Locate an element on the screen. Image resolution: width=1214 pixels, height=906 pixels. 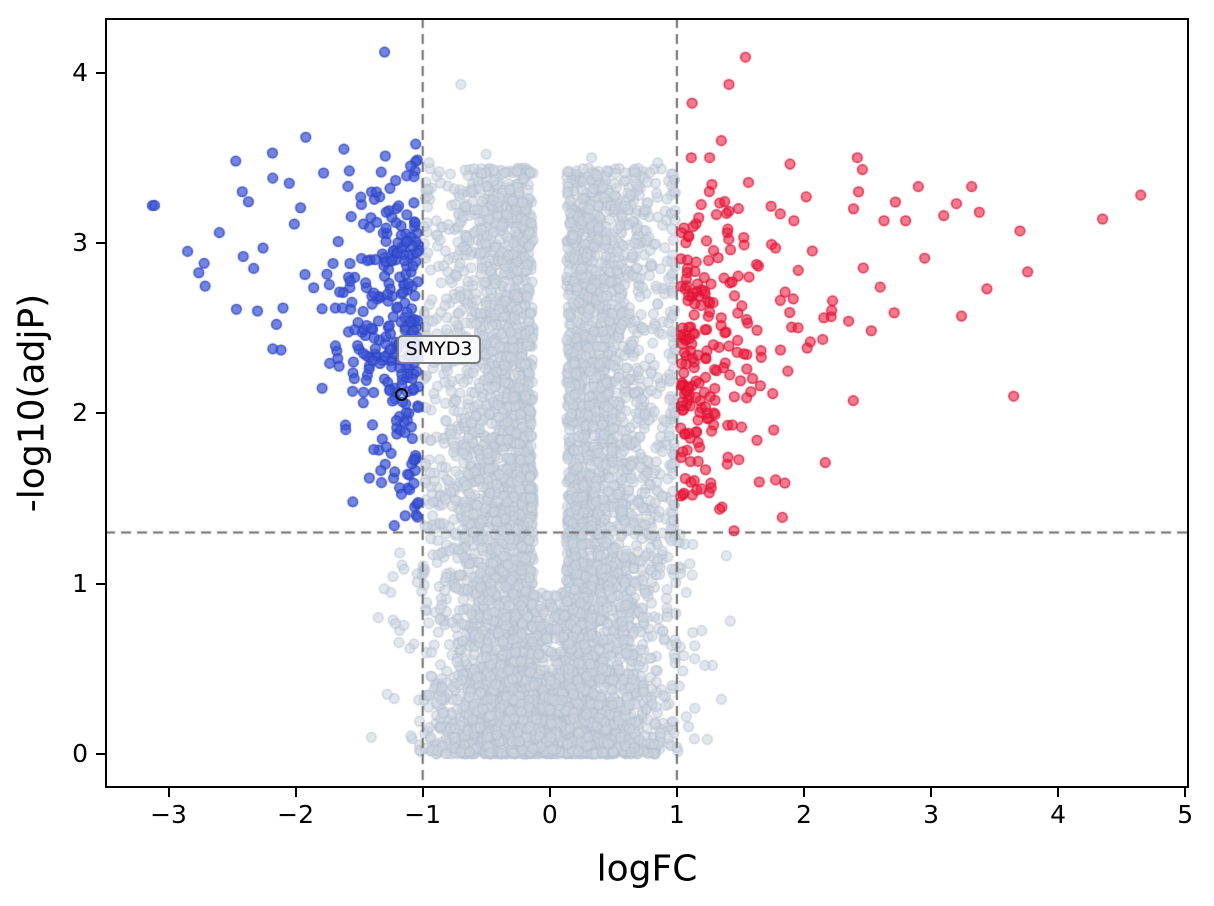
gene-annotation-label: SMYD3 is located at coordinates (439, 349).